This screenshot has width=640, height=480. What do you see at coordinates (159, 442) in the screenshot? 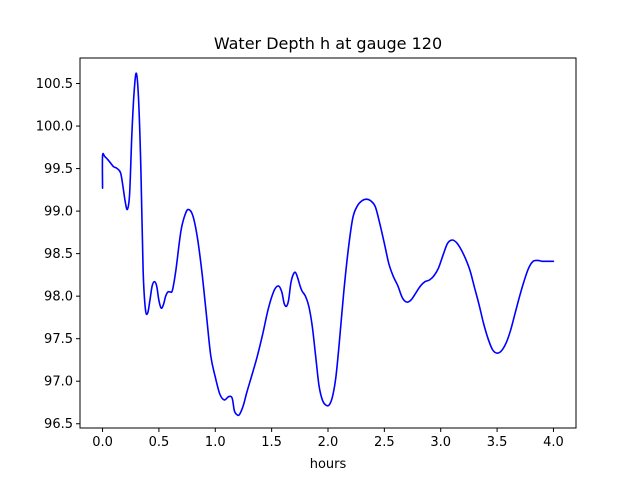
I see `x-tick-label: 0.5` at bounding box center [159, 442].